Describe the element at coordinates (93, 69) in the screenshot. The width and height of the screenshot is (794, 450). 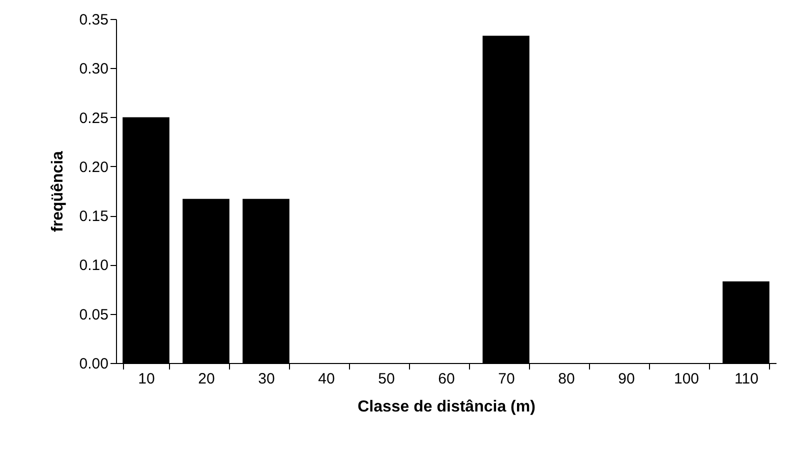
I see `y-tick-label: 0.30` at that location.